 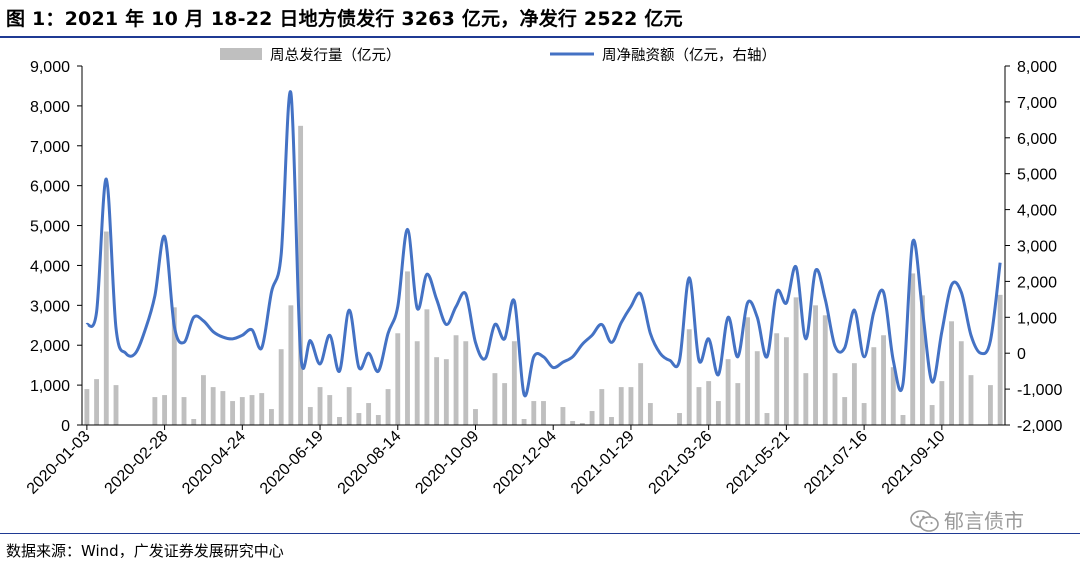 What do you see at coordinates (214, 463) in the screenshot?
I see `x-tick-label: 2020-04-24` at bounding box center [214, 463].